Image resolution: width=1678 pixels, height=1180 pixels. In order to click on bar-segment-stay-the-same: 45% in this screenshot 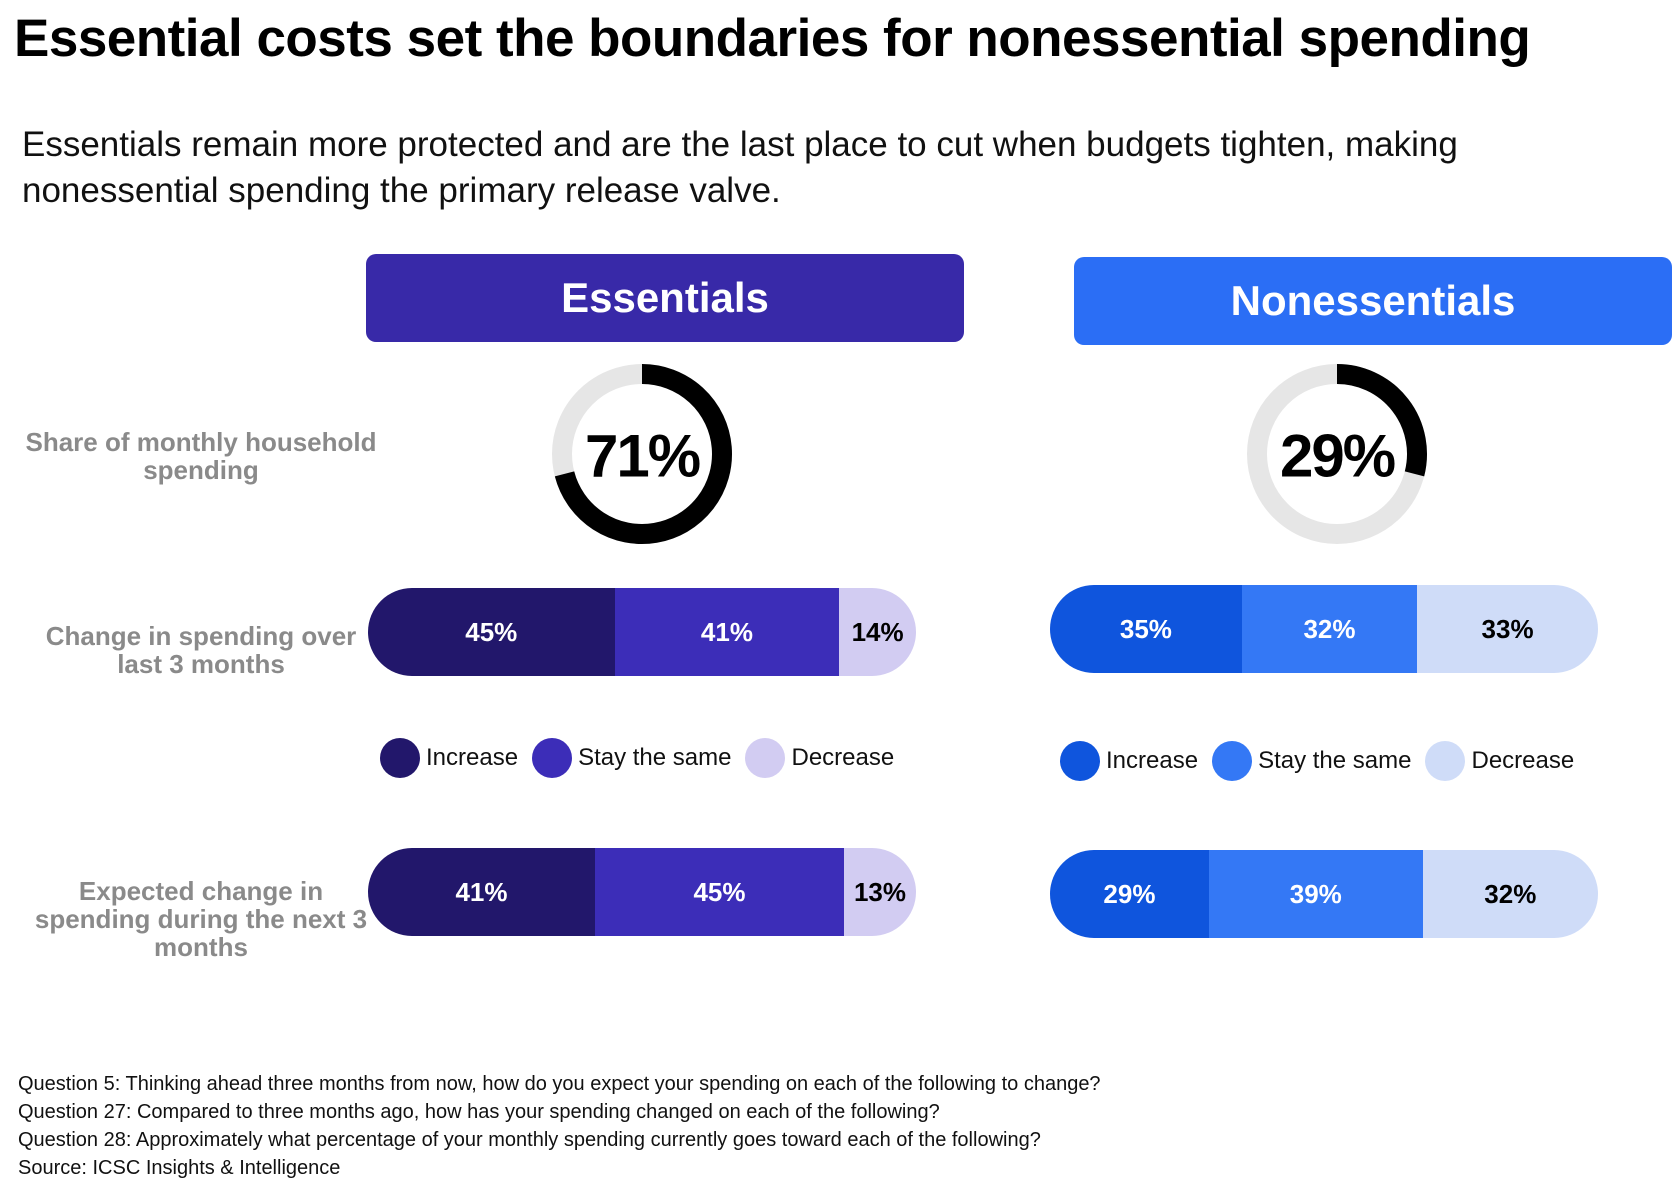, I will do `click(719, 892)`.